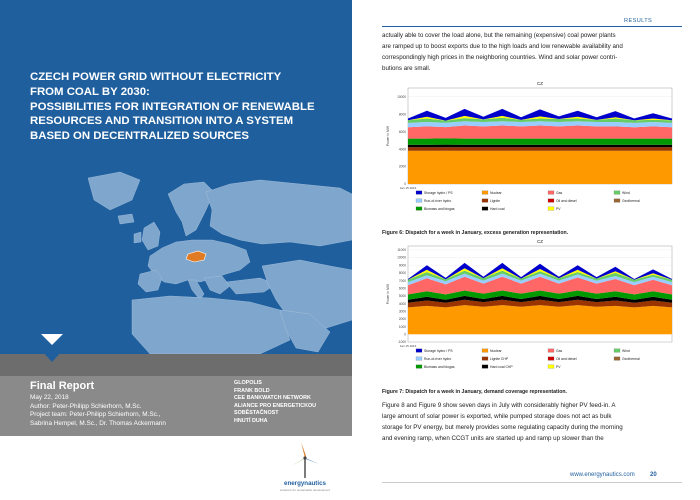  Describe the element at coordinates (495, 201) in the screenshot. I see `legend-label: Lignite` at that location.